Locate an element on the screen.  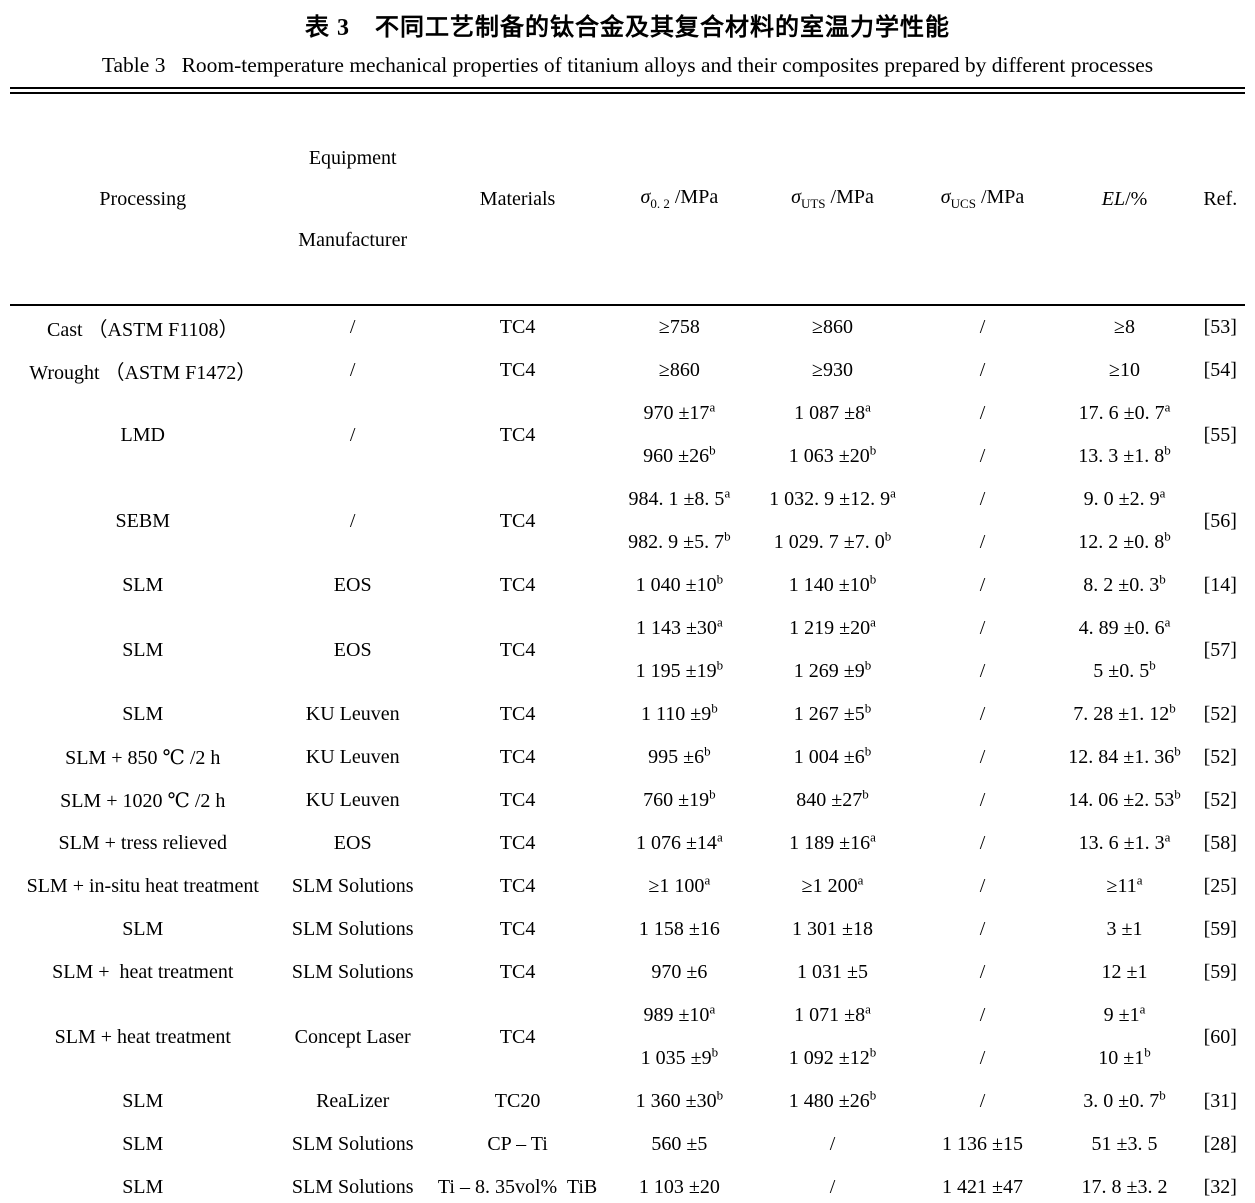
cell-materials: TC20 is located at coordinates (517, 1101).